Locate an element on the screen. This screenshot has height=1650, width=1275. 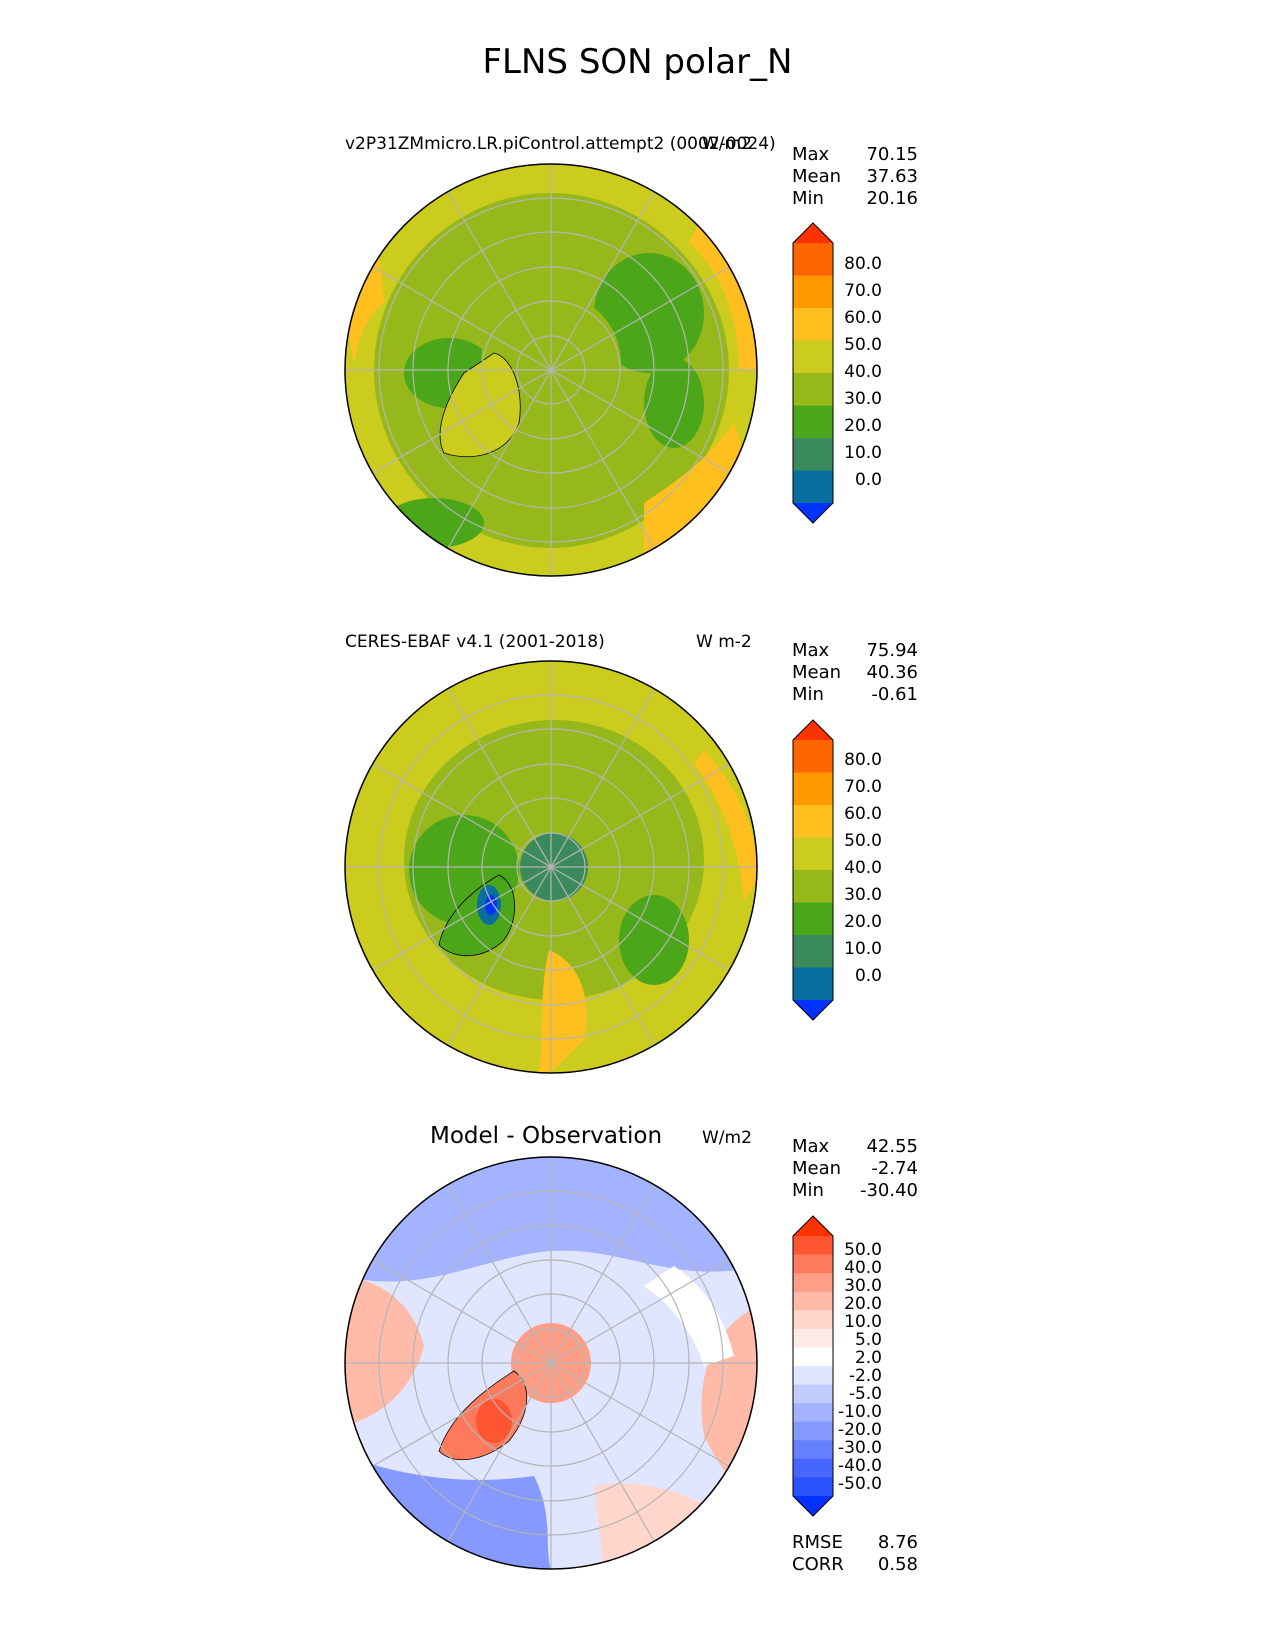
map-field-30-40c is located at coordinates (674, 403).